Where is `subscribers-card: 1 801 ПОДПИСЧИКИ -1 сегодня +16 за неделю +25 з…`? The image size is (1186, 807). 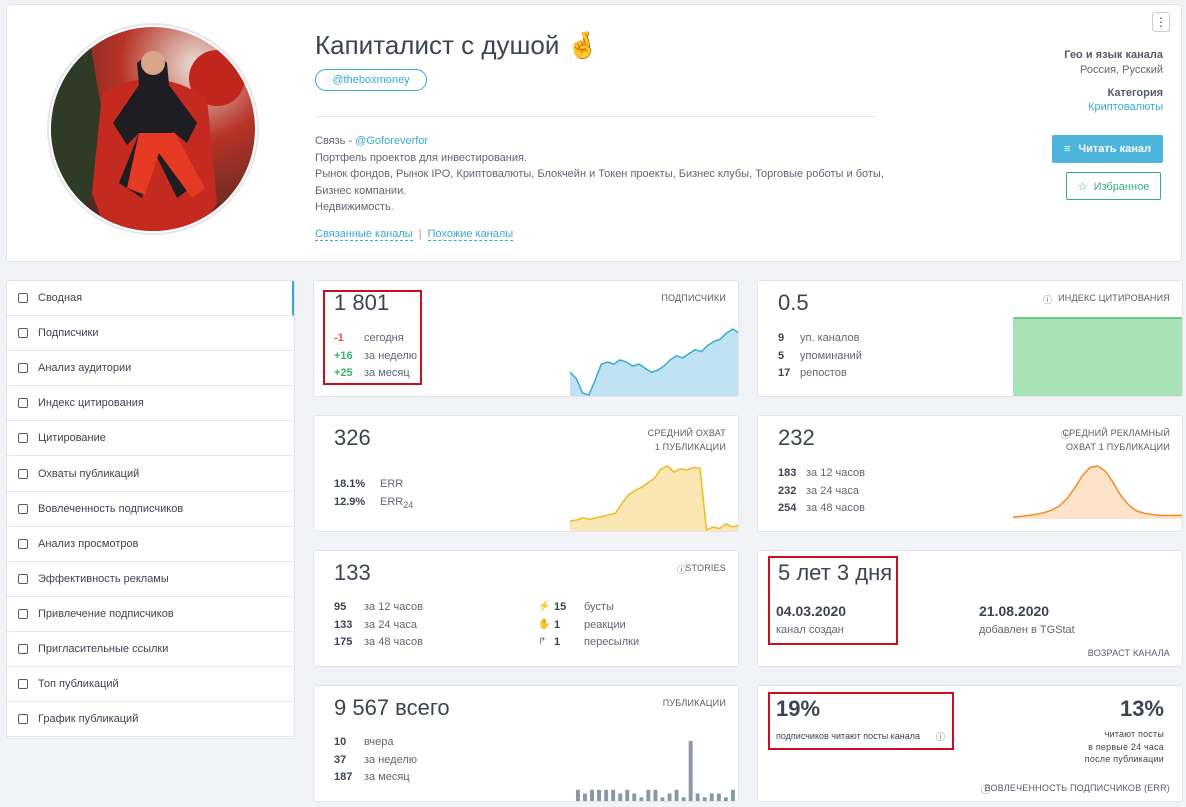 subscribers-card: 1 801 ПОДПИСЧИКИ -1 сегодня +16 за неделю +25 з… is located at coordinates (526, 338).